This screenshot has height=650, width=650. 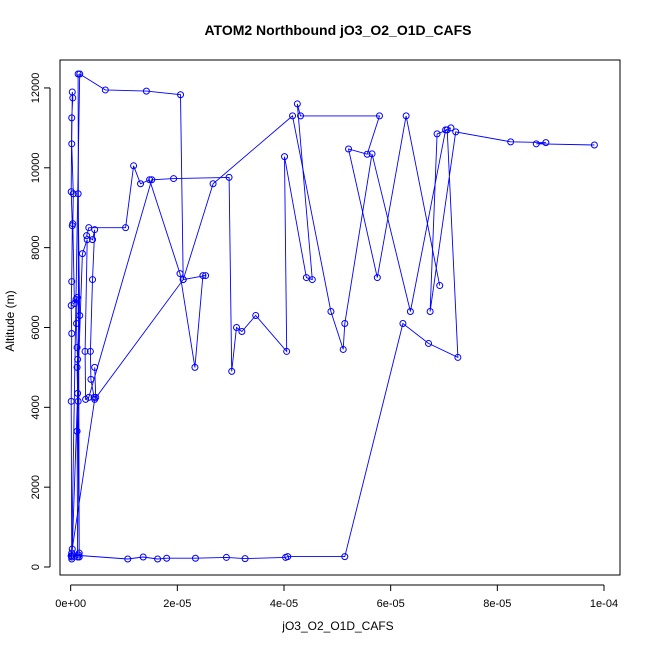 I want to click on y-tick-label: 4000, so click(x=36, y=407).